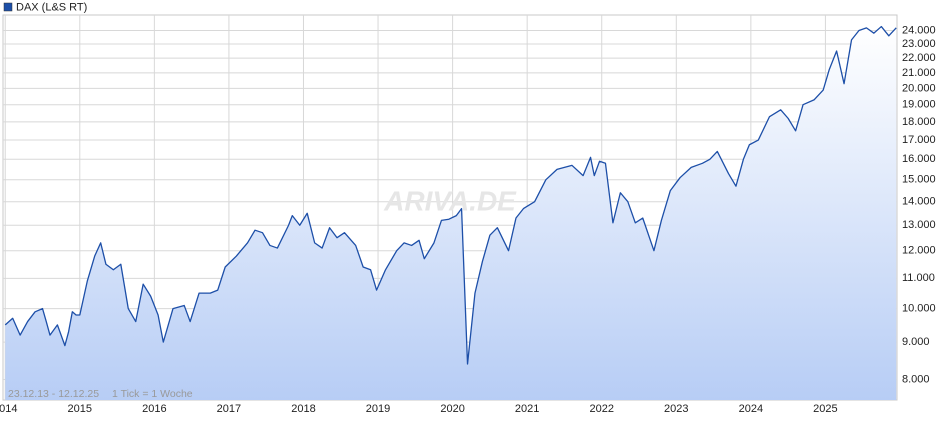  What do you see at coordinates (154, 409) in the screenshot?
I see `x-tick-label: 2016` at bounding box center [154, 409].